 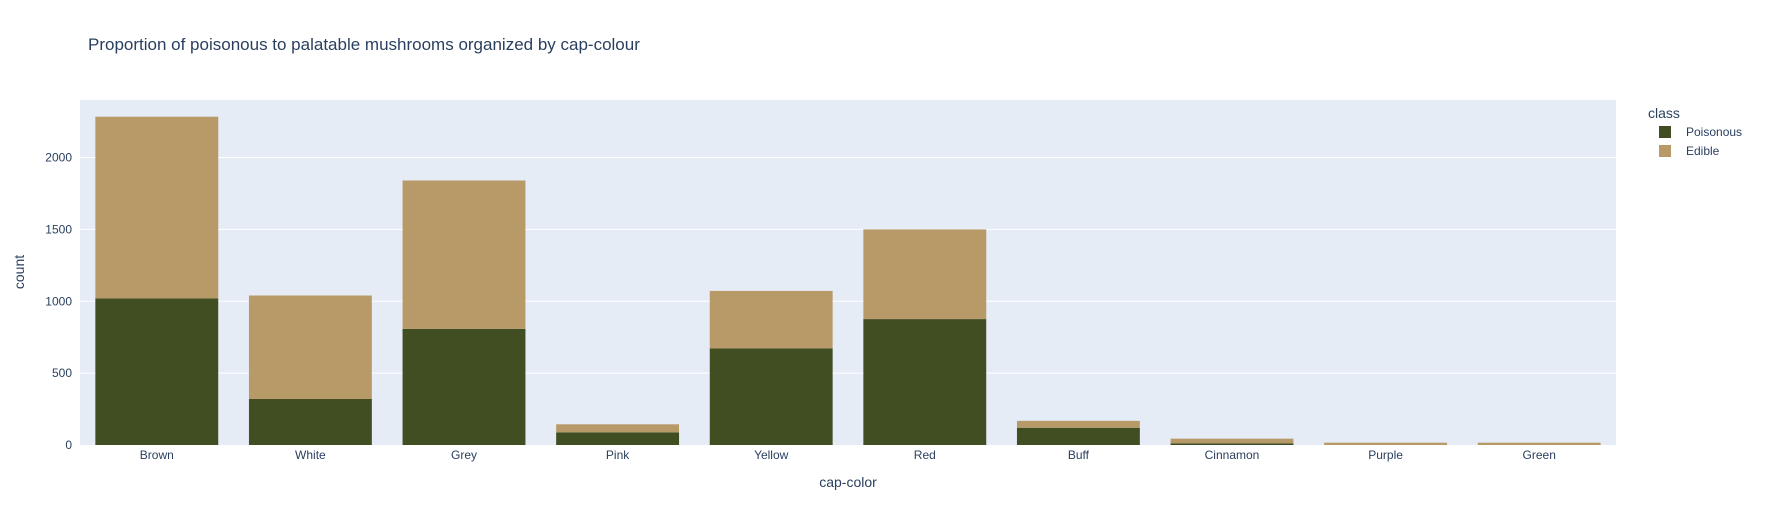 What do you see at coordinates (310, 422) in the screenshot?
I see `bar-poisonous-white` at bounding box center [310, 422].